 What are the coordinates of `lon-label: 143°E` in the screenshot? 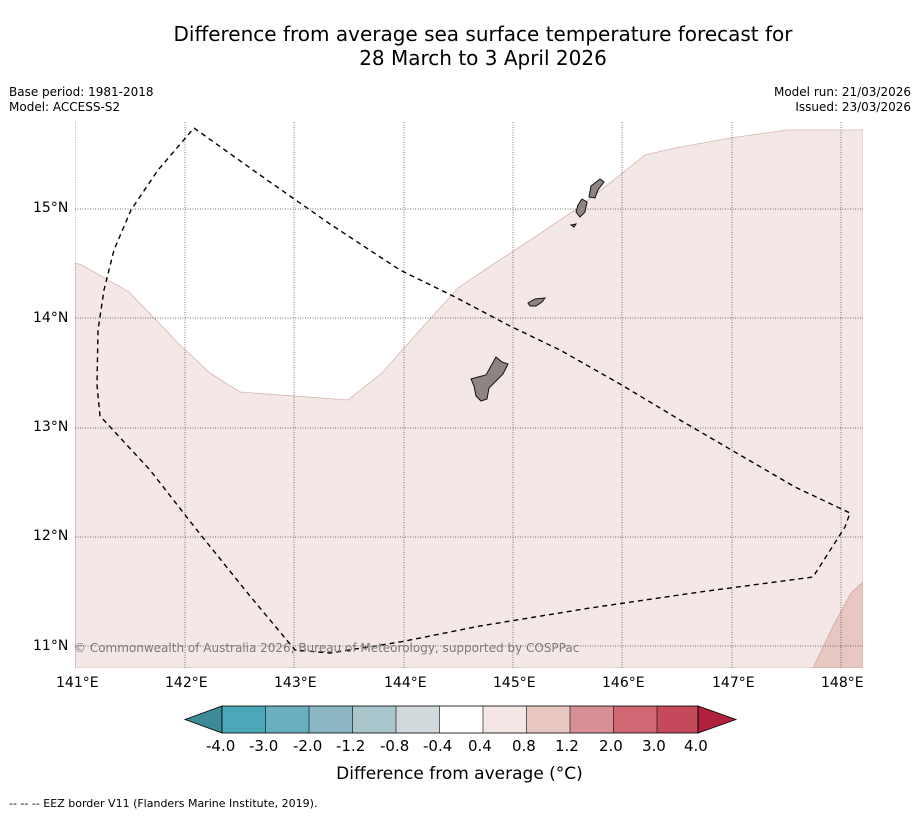 It's located at (295, 683).